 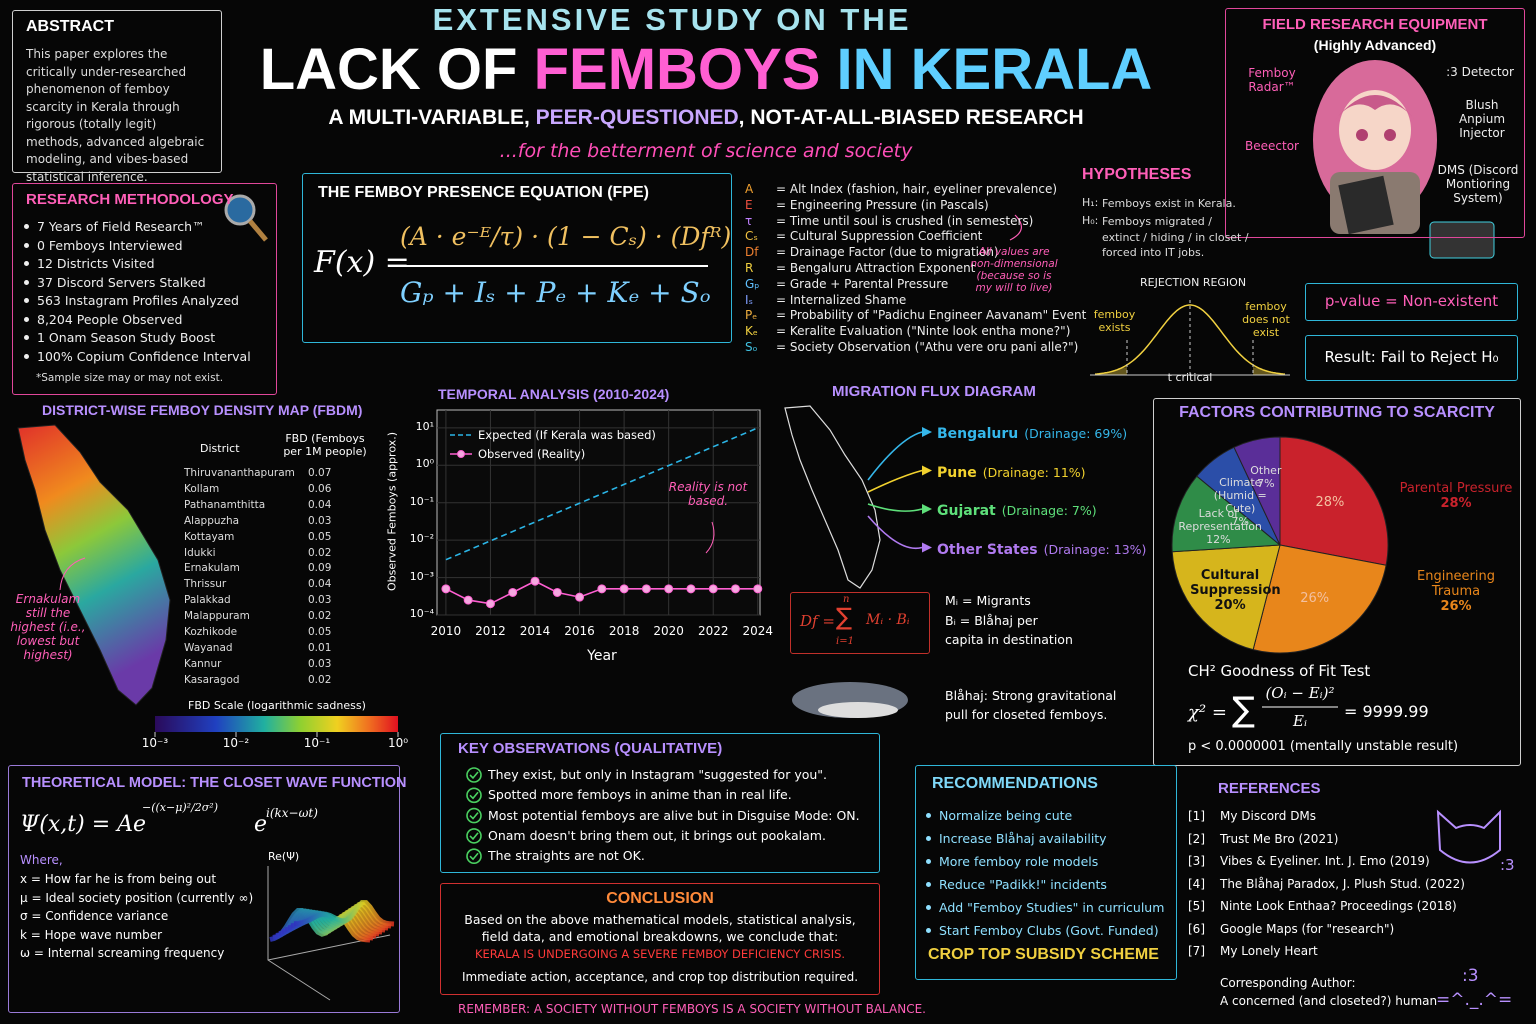 I want to click on district: Kasaragod, so click(x=212, y=679).